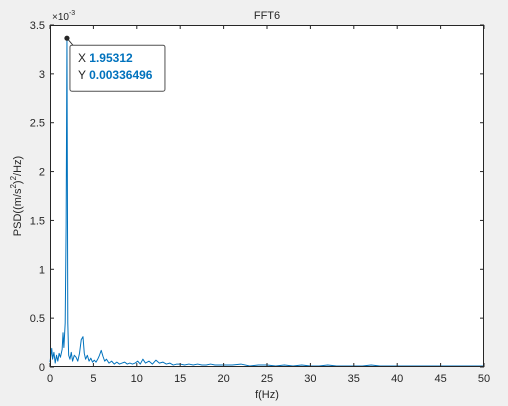 The image size is (508, 406). Describe the element at coordinates (72, 13) in the screenshot. I see `y-exponent-value: -3` at that location.